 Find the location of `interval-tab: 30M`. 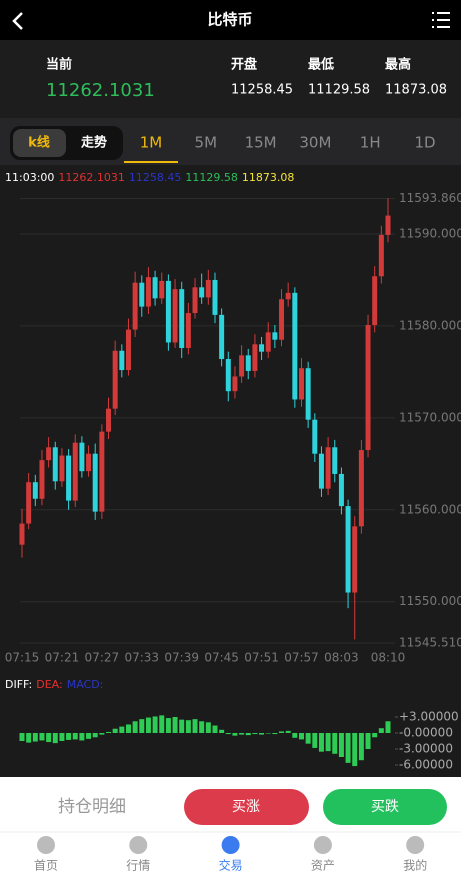

interval-tab: 30M is located at coordinates (315, 143).